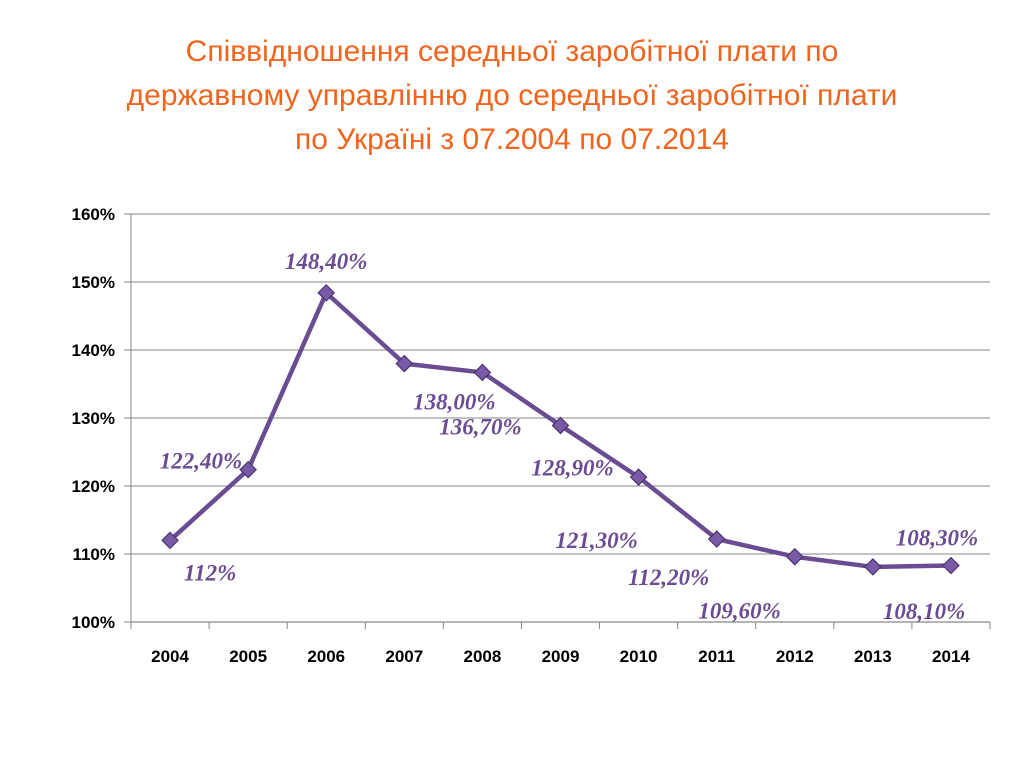 This screenshot has width=1024, height=768. Describe the element at coordinates (480, 426) in the screenshot. I see `data-label: 136,70%` at that location.